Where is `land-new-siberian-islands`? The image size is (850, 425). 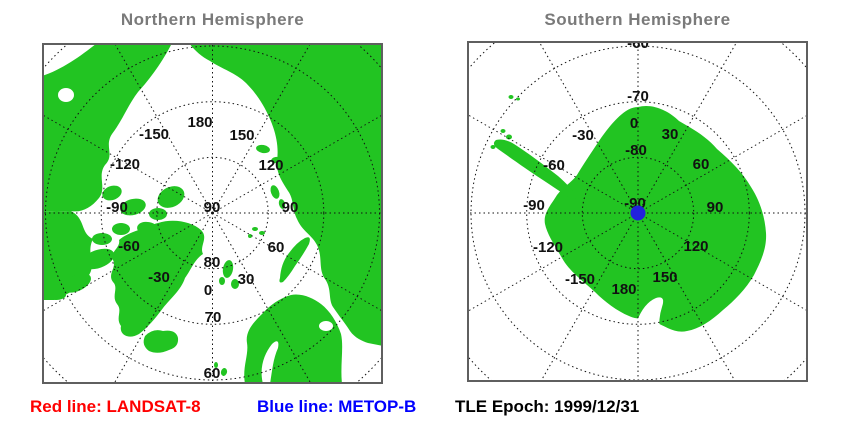
land-new-siberian-islands is located at coordinates (268, 154).